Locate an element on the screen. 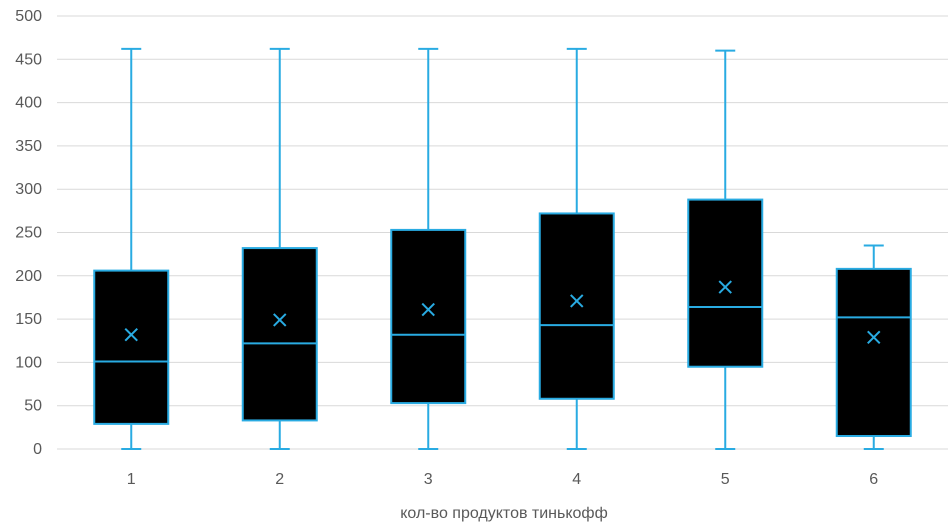 This screenshot has width=948, height=527. y-tick-label: 350 is located at coordinates (28, 146).